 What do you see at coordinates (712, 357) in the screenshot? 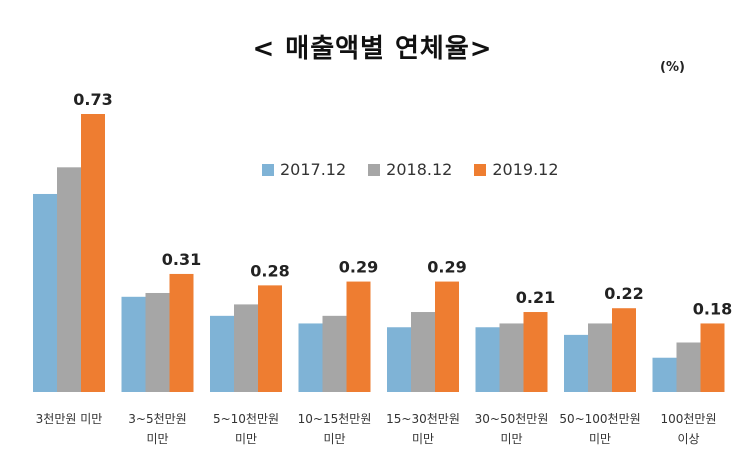
I see `bar-2019.12-7` at bounding box center [712, 357].